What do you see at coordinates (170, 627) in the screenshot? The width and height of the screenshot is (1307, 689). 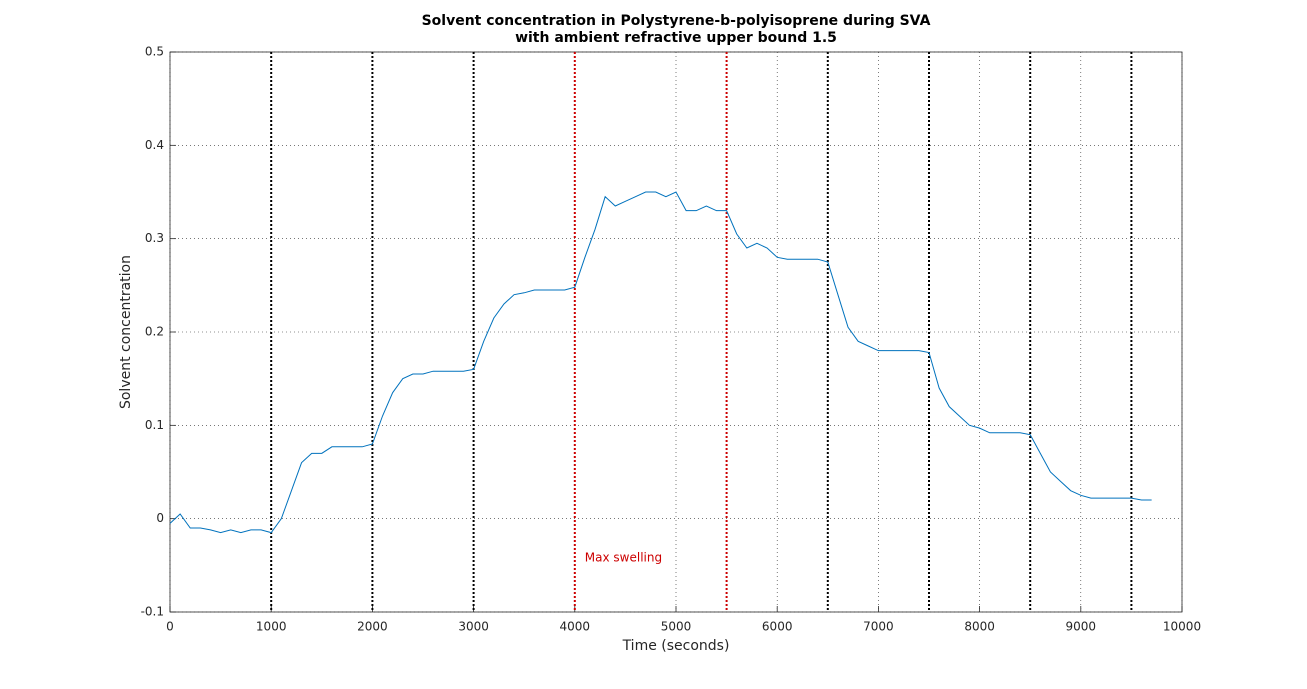 I see `x-tick-label: 0` at bounding box center [170, 627].